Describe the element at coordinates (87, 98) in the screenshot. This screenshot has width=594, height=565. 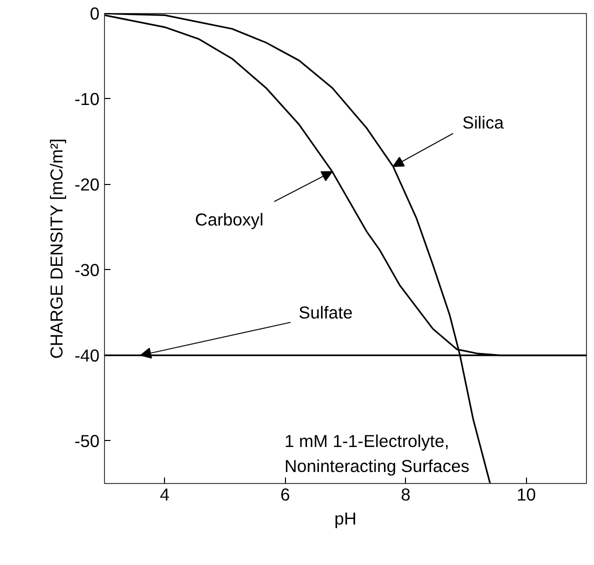
I see `y-tick-label: -10` at that location.